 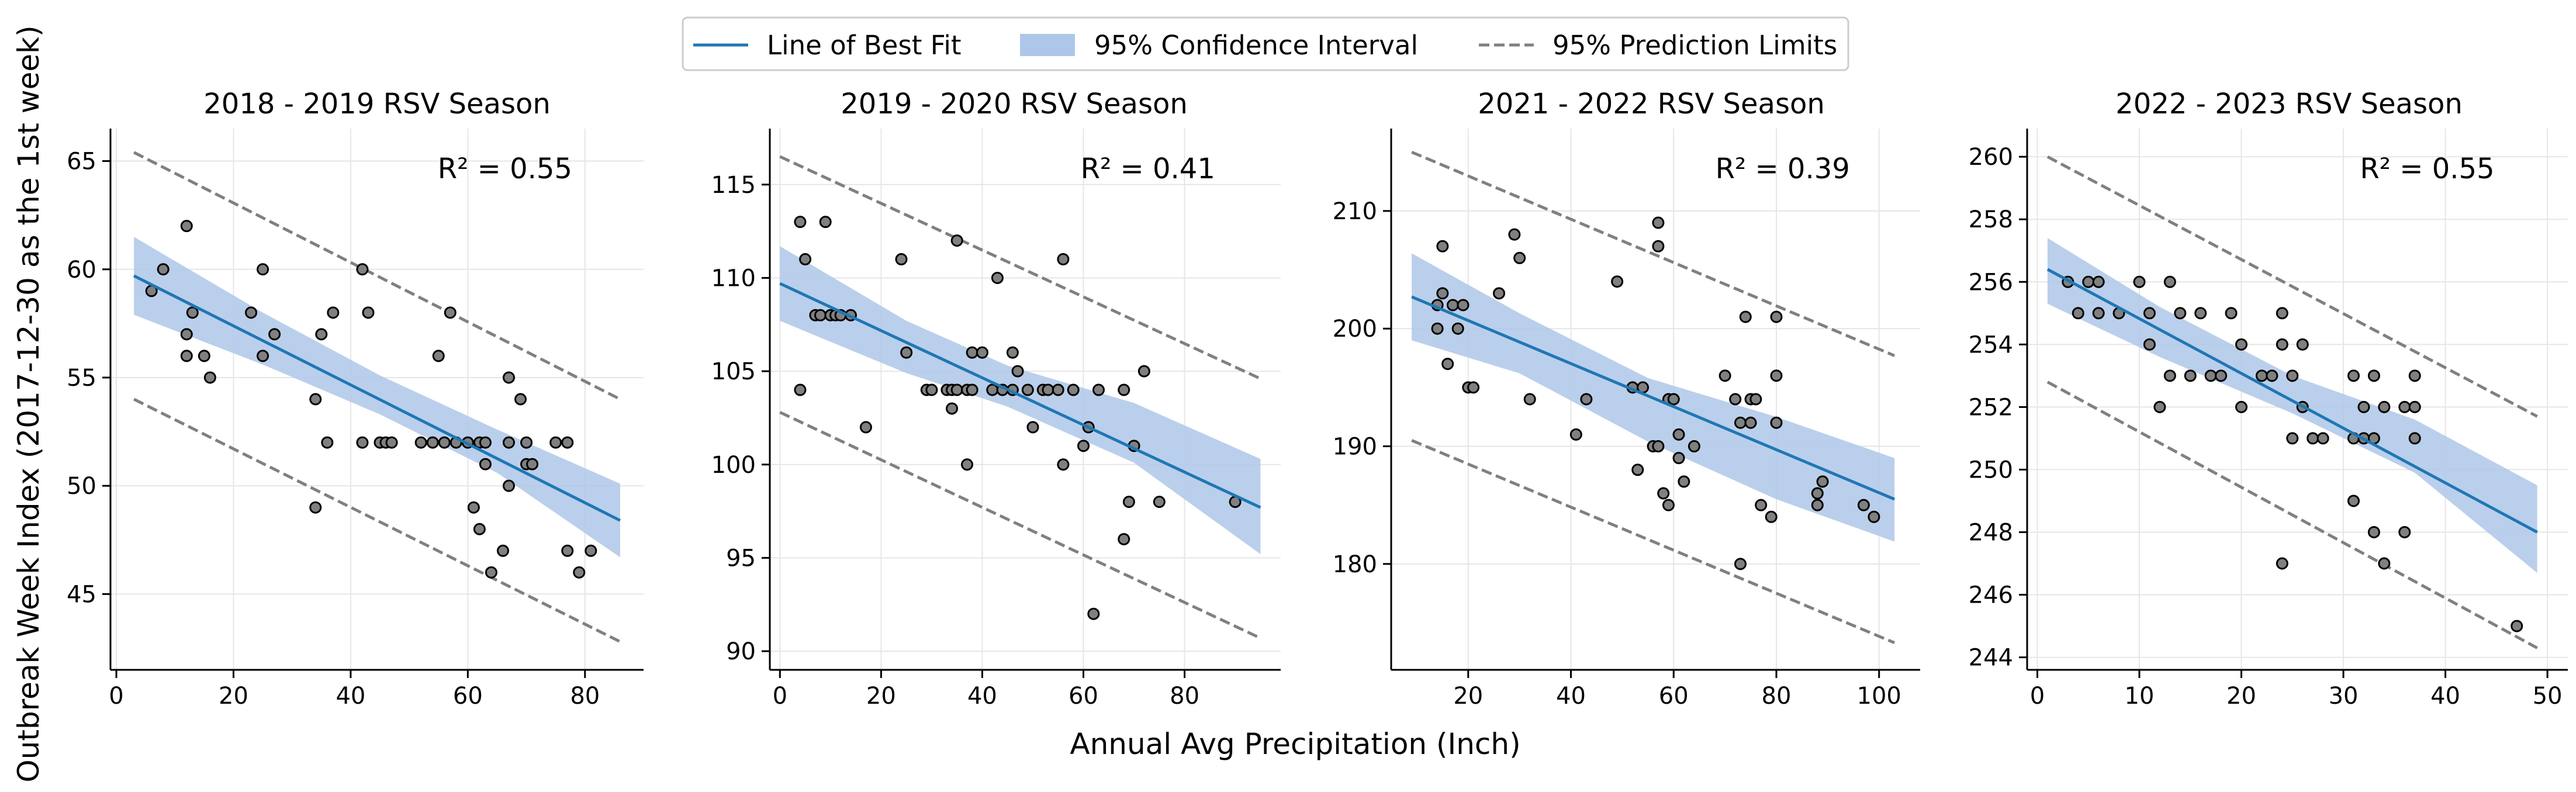 I want to click on y-tick-label: 190, so click(x=1355, y=447).